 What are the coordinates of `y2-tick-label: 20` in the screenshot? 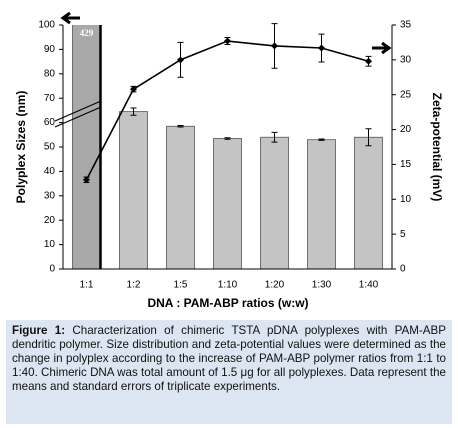 It's located at (406, 129).